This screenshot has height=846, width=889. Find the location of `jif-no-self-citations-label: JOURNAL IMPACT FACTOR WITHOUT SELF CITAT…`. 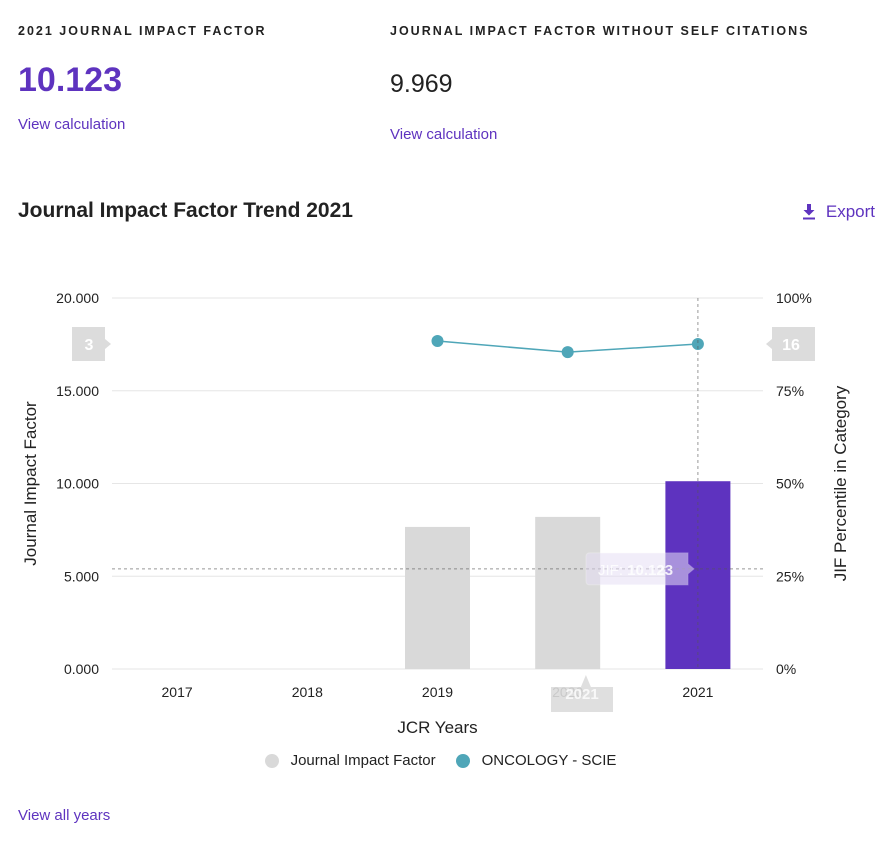

jif-no-self-citations-label: JOURNAL IMPACT FACTOR WITHOUT SELF CITAT… is located at coordinates (600, 31).